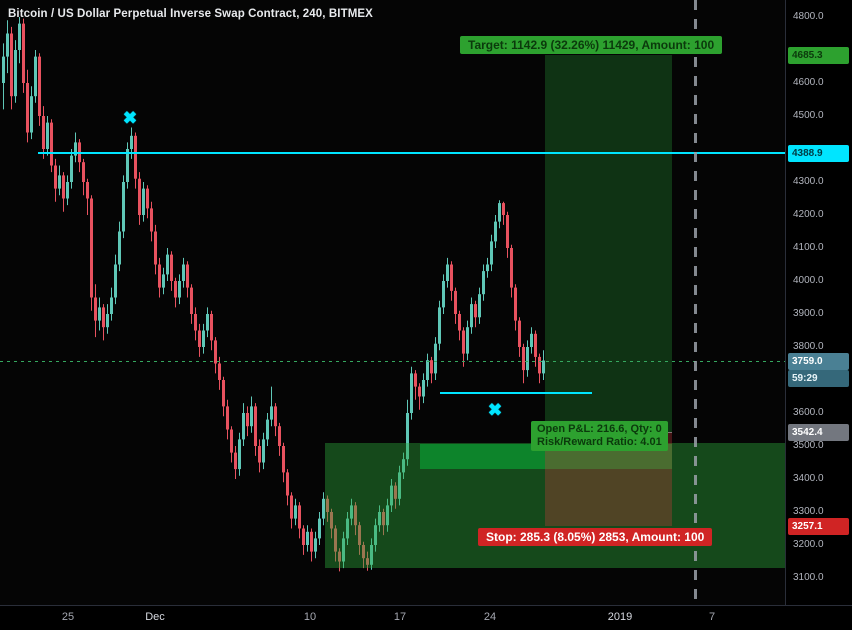 The image size is (852, 630). What do you see at coordinates (595, 537) in the screenshot?
I see `stop-label: Stop: 285.3 (8.05%) 2853, Amount: 100` at bounding box center [595, 537].